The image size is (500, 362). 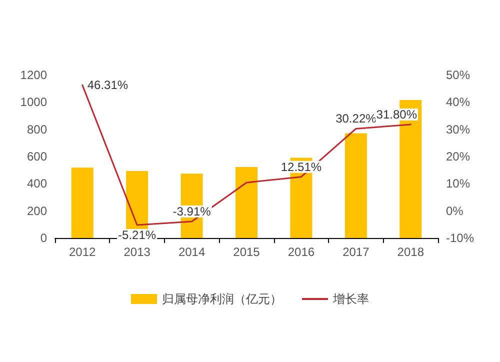 What do you see at coordinates (192, 252) in the screenshot?
I see `x-tick-label: 2014` at bounding box center [192, 252].